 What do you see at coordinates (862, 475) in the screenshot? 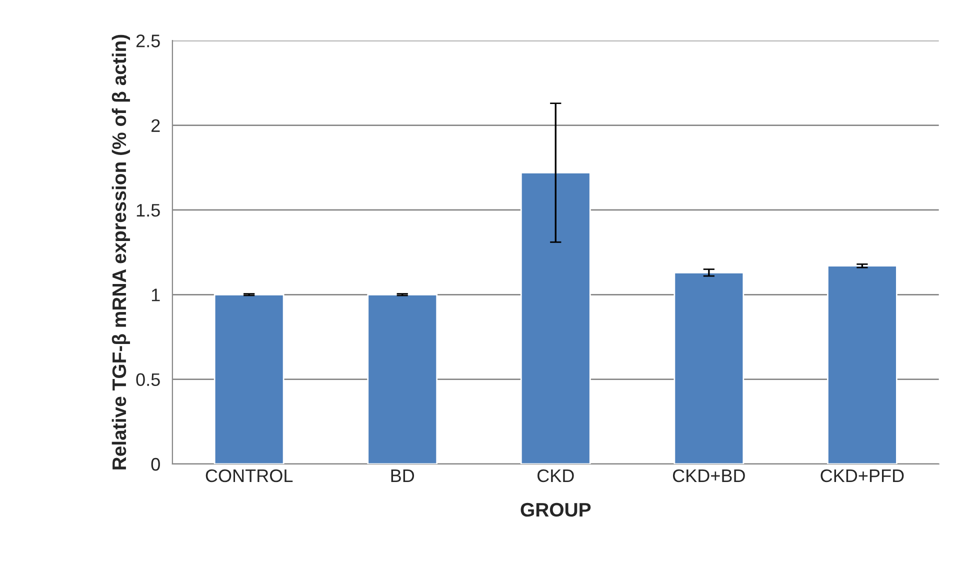
I see `x-tick-label: CKD+PFD` at bounding box center [862, 475].